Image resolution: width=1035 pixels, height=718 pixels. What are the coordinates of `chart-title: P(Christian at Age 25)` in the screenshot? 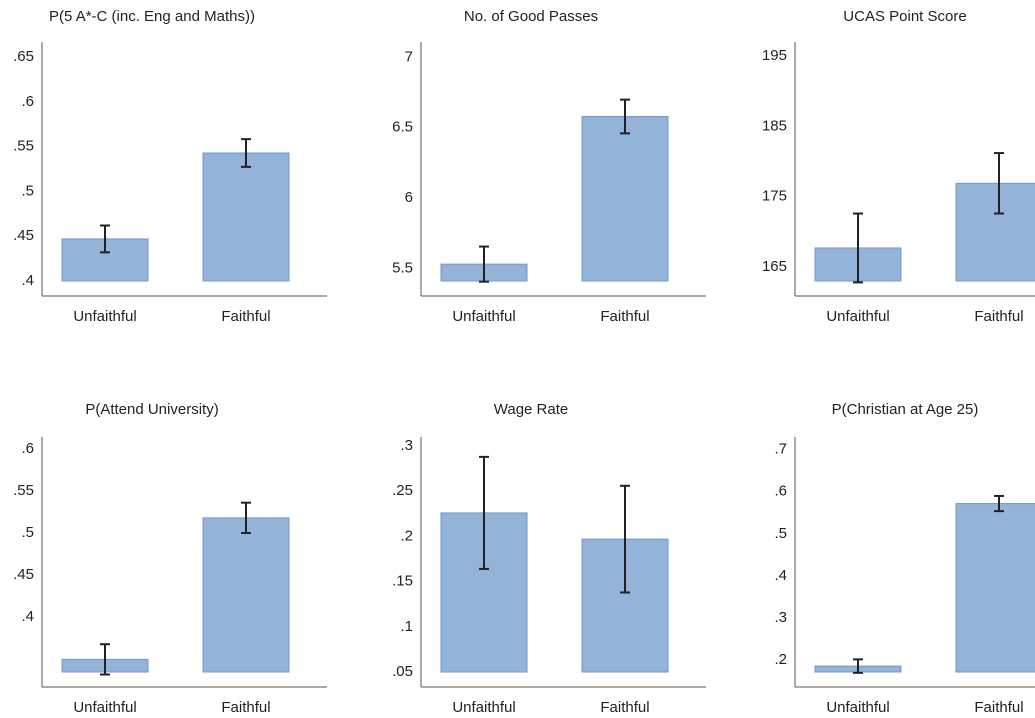 It's located at (905, 409).